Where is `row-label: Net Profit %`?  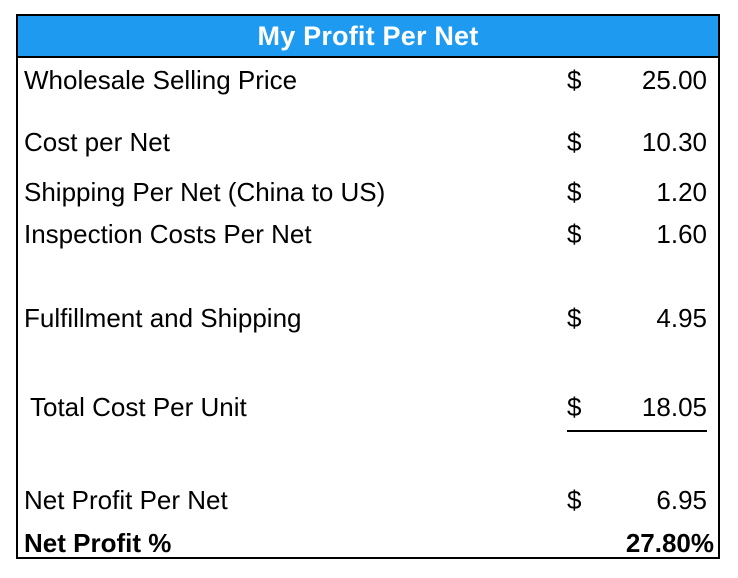 row-label: Net Profit % is located at coordinates (98, 543).